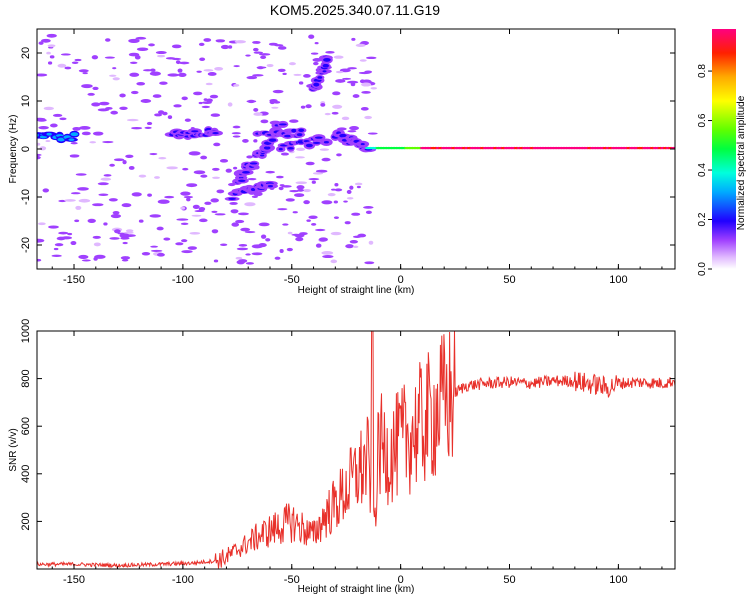 The height and width of the screenshot is (600, 750). I want to click on spectrogram-x-tick-label: -100, so click(183, 280).